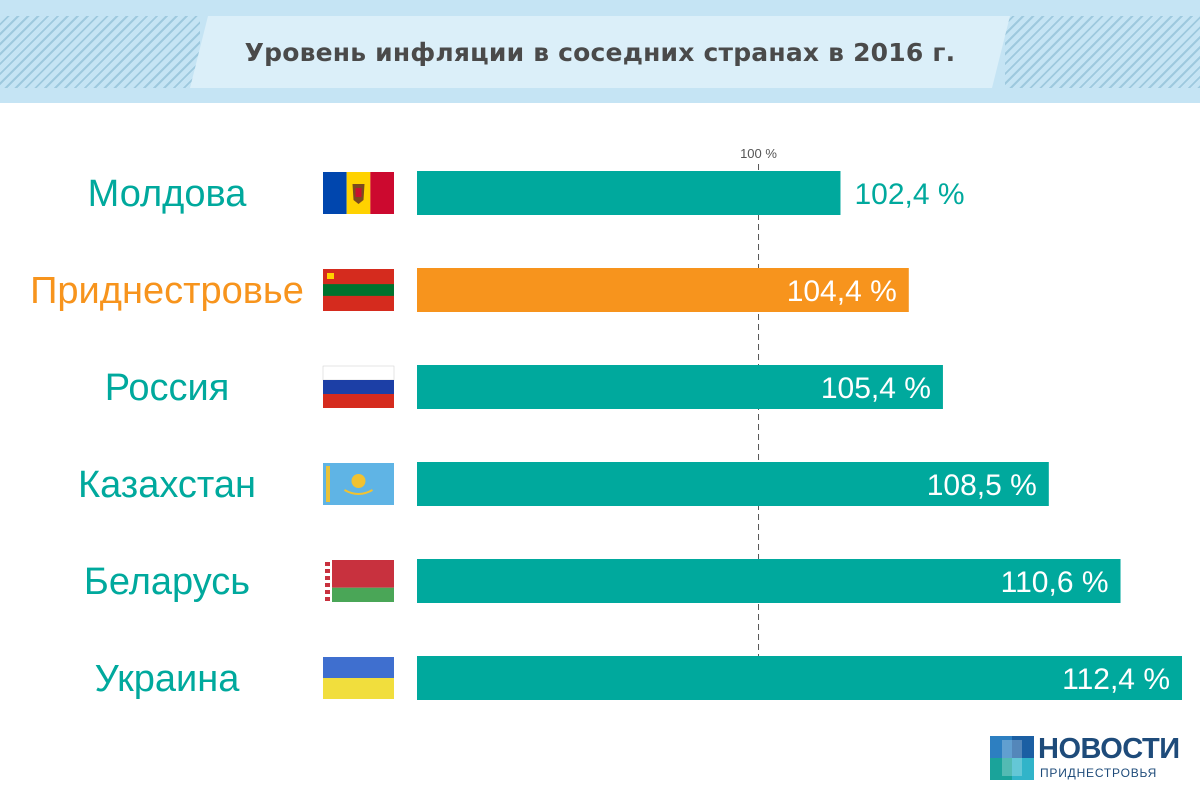 Image resolution: width=1200 pixels, height=801 pixels. Describe the element at coordinates (100, 52) in the screenshot. I see `header-hatch-left` at that location.